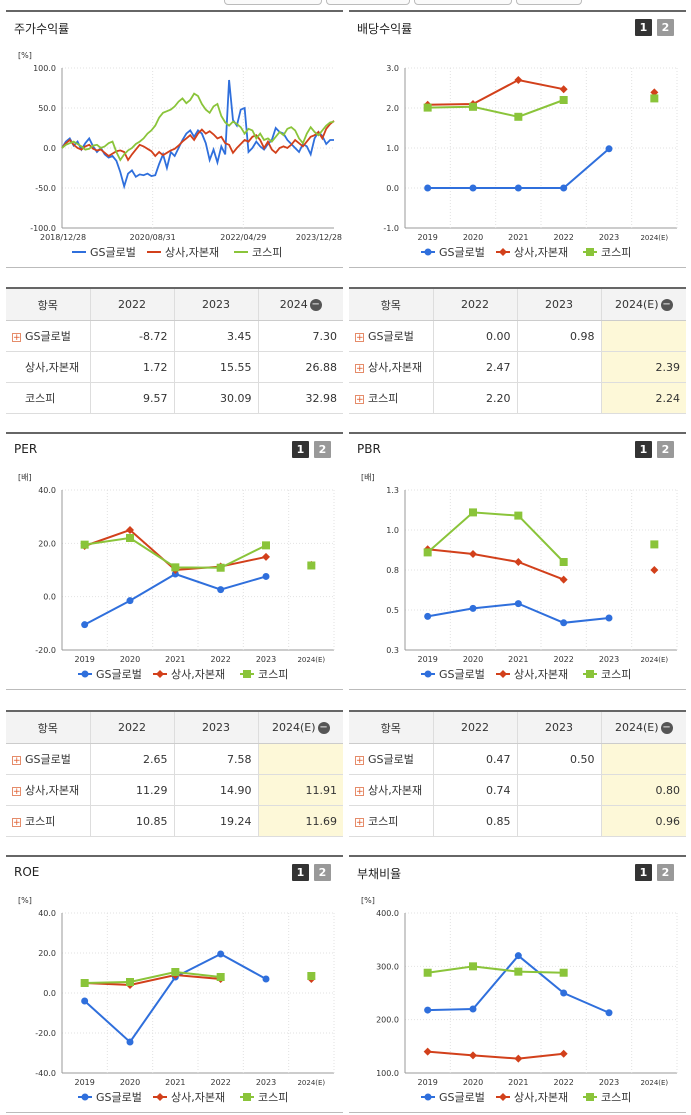 The width and height of the screenshot is (691, 1115). What do you see at coordinates (474, 336) in the screenshot?
I see `value-cell: 0.00` at bounding box center [474, 336].